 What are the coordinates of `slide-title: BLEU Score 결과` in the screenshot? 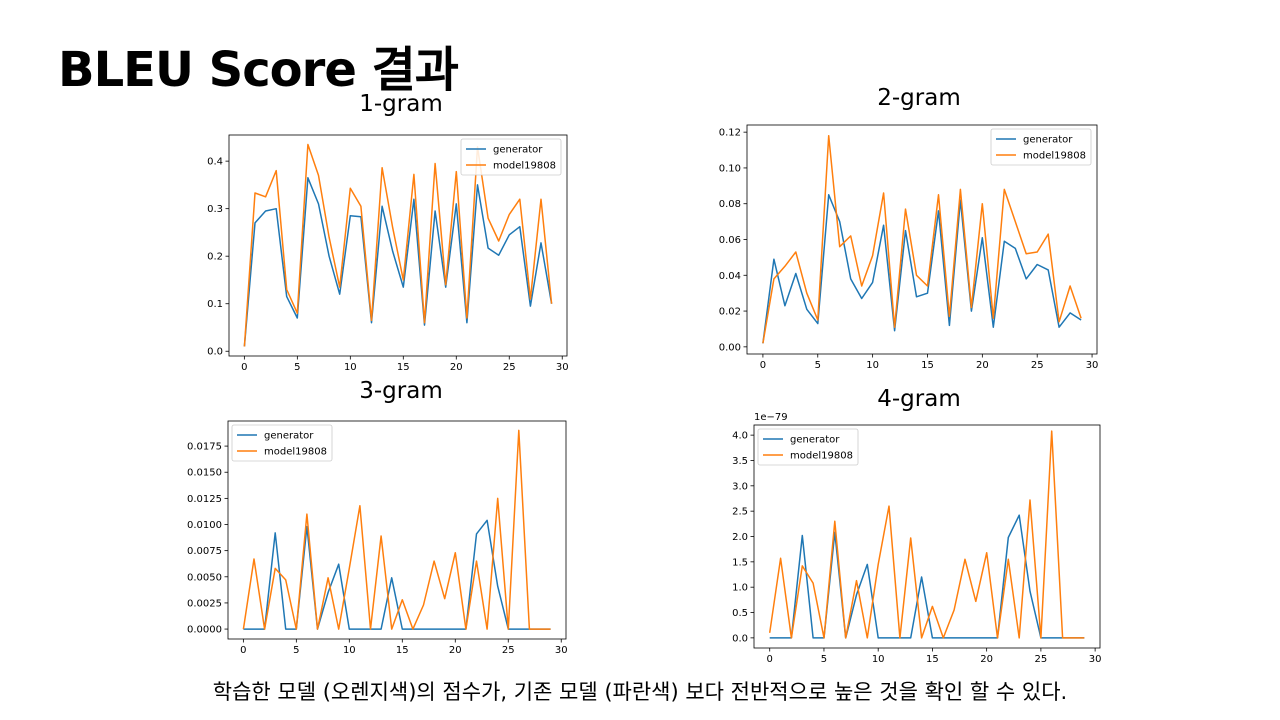 It's located at (258, 70).